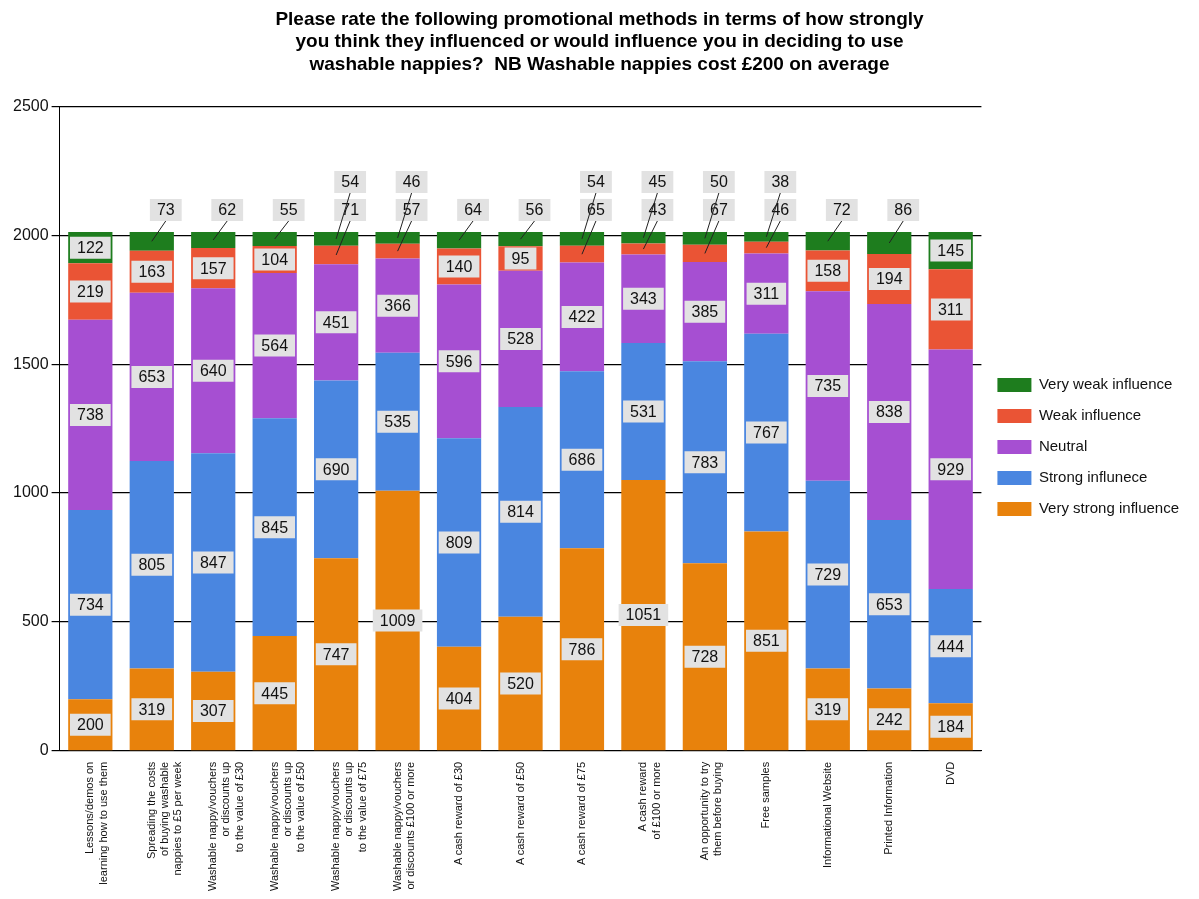  I want to click on data-label: 735, so click(828, 386).